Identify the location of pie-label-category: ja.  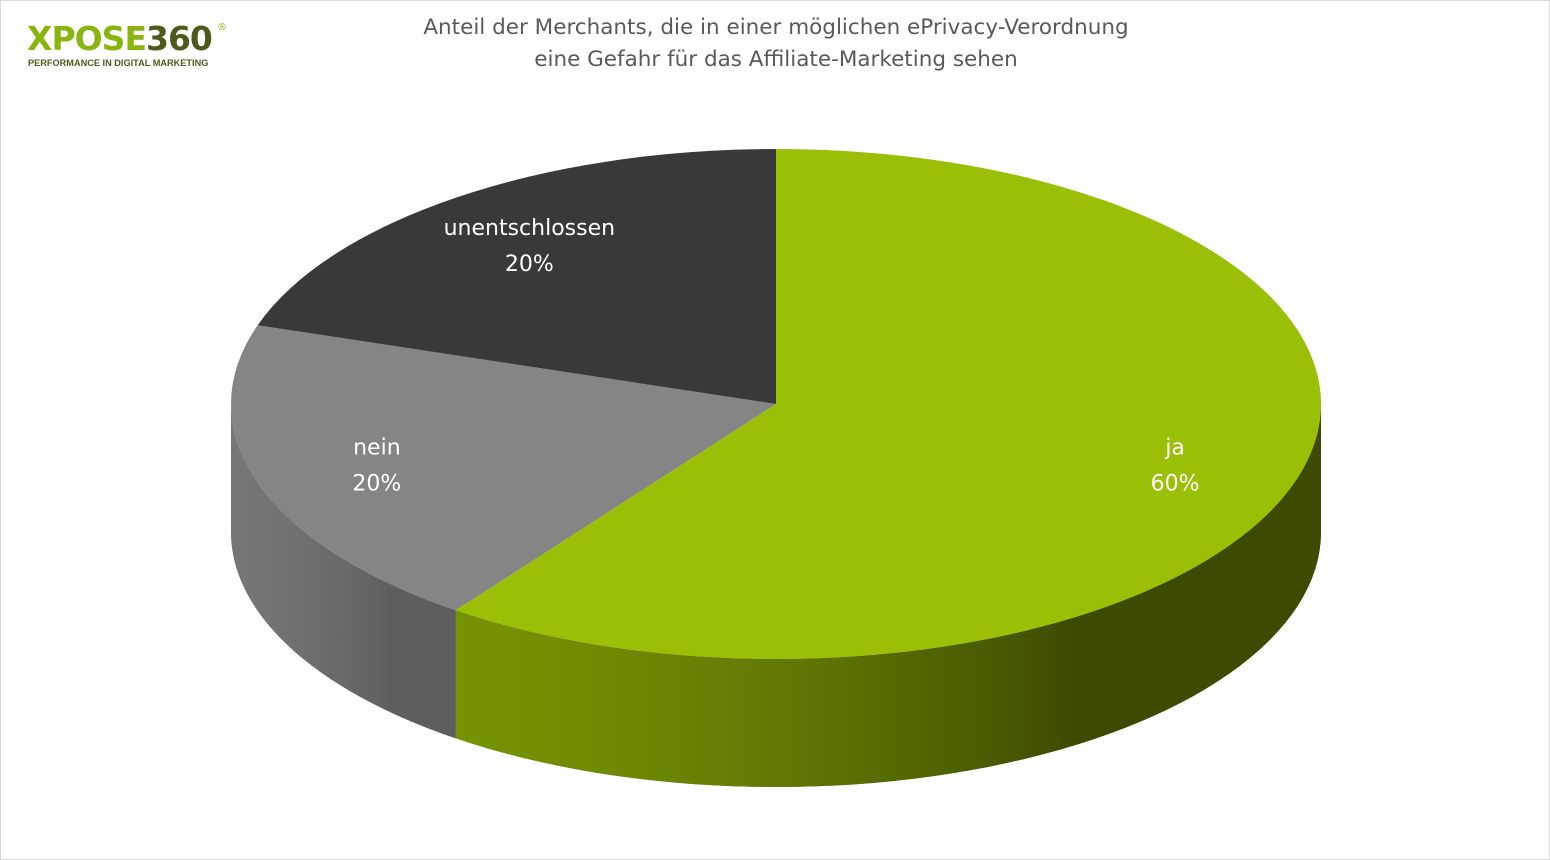
(1174, 448).